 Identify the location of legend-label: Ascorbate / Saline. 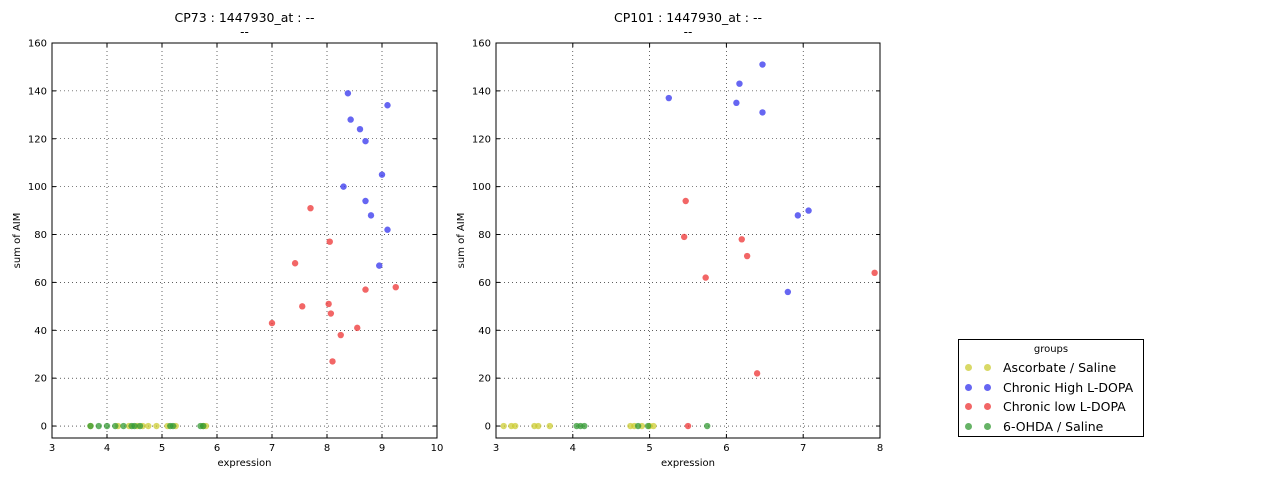
(1060, 368).